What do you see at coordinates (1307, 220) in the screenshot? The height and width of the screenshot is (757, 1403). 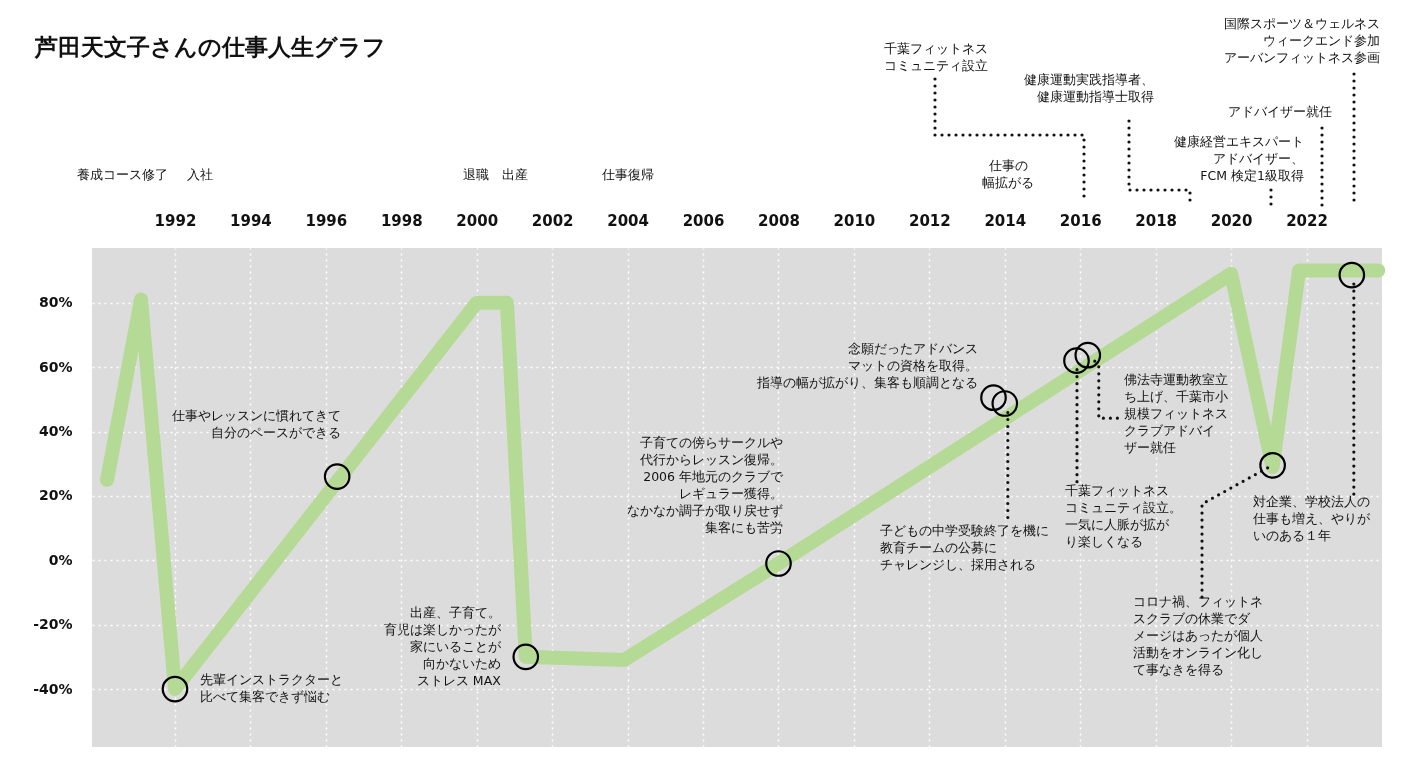 I see `x-tick-label: 2022` at bounding box center [1307, 220].